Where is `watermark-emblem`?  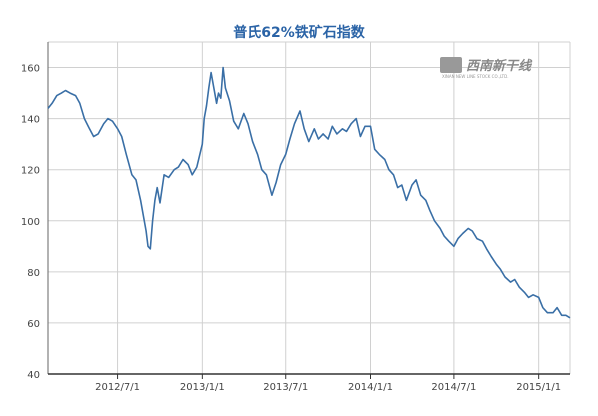 watermark-emblem is located at coordinates (451, 65).